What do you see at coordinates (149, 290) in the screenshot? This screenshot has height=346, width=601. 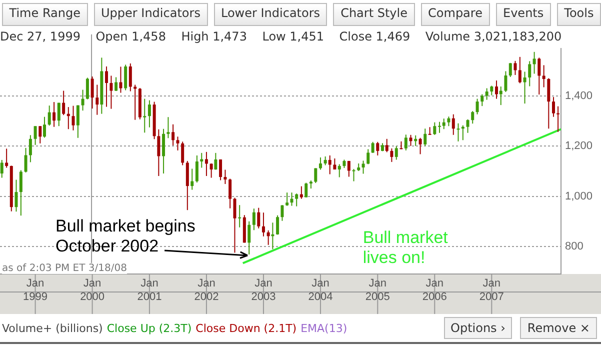 I see `x-tick-label: Jan 2001` at bounding box center [149, 290].